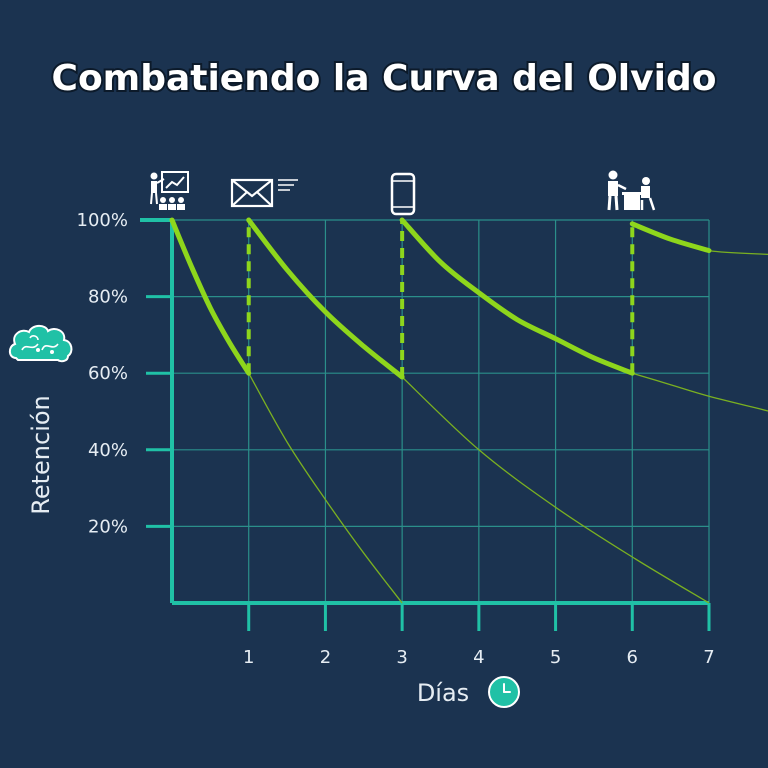  What do you see at coordinates (108, 450) in the screenshot?
I see `y-tick-label-40: 40%` at bounding box center [108, 450].